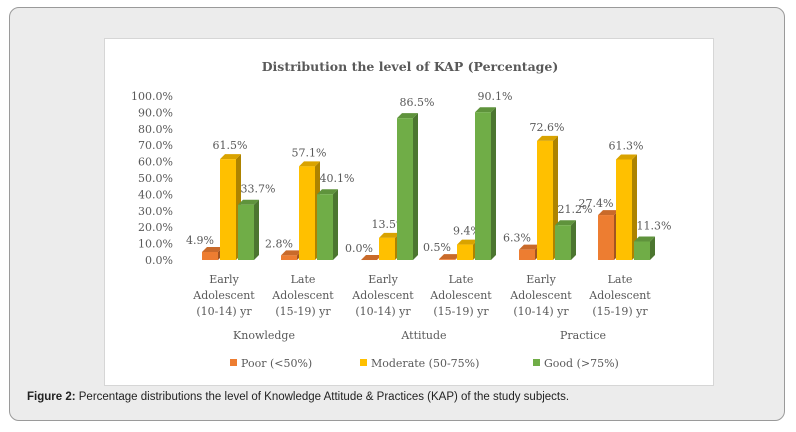 Image resolution: width=796 pixels, height=432 pixels. What do you see at coordinates (583, 335) in the screenshot?
I see `group-label: Practice` at bounding box center [583, 335].